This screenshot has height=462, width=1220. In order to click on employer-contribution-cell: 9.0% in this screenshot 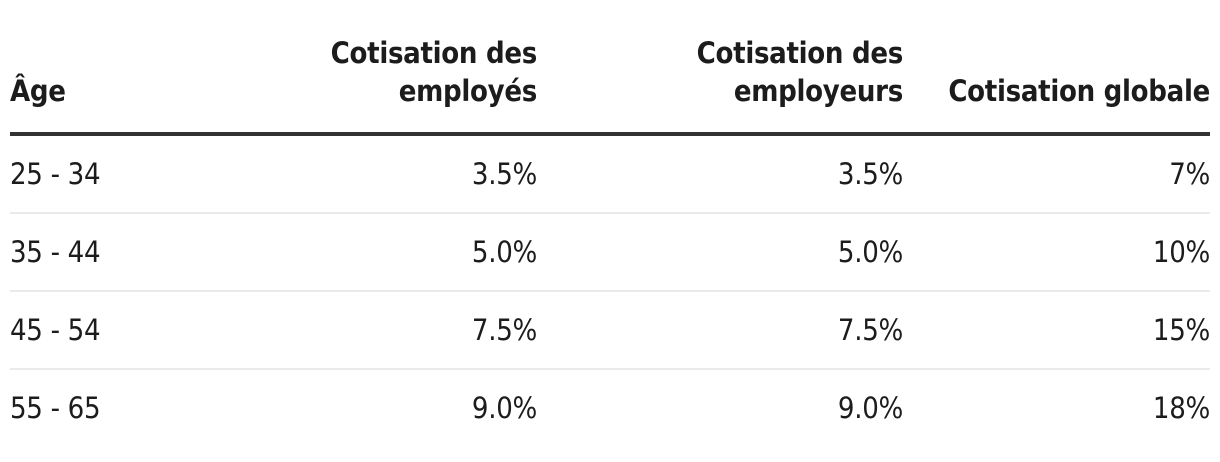, I will do `click(870, 408)`.